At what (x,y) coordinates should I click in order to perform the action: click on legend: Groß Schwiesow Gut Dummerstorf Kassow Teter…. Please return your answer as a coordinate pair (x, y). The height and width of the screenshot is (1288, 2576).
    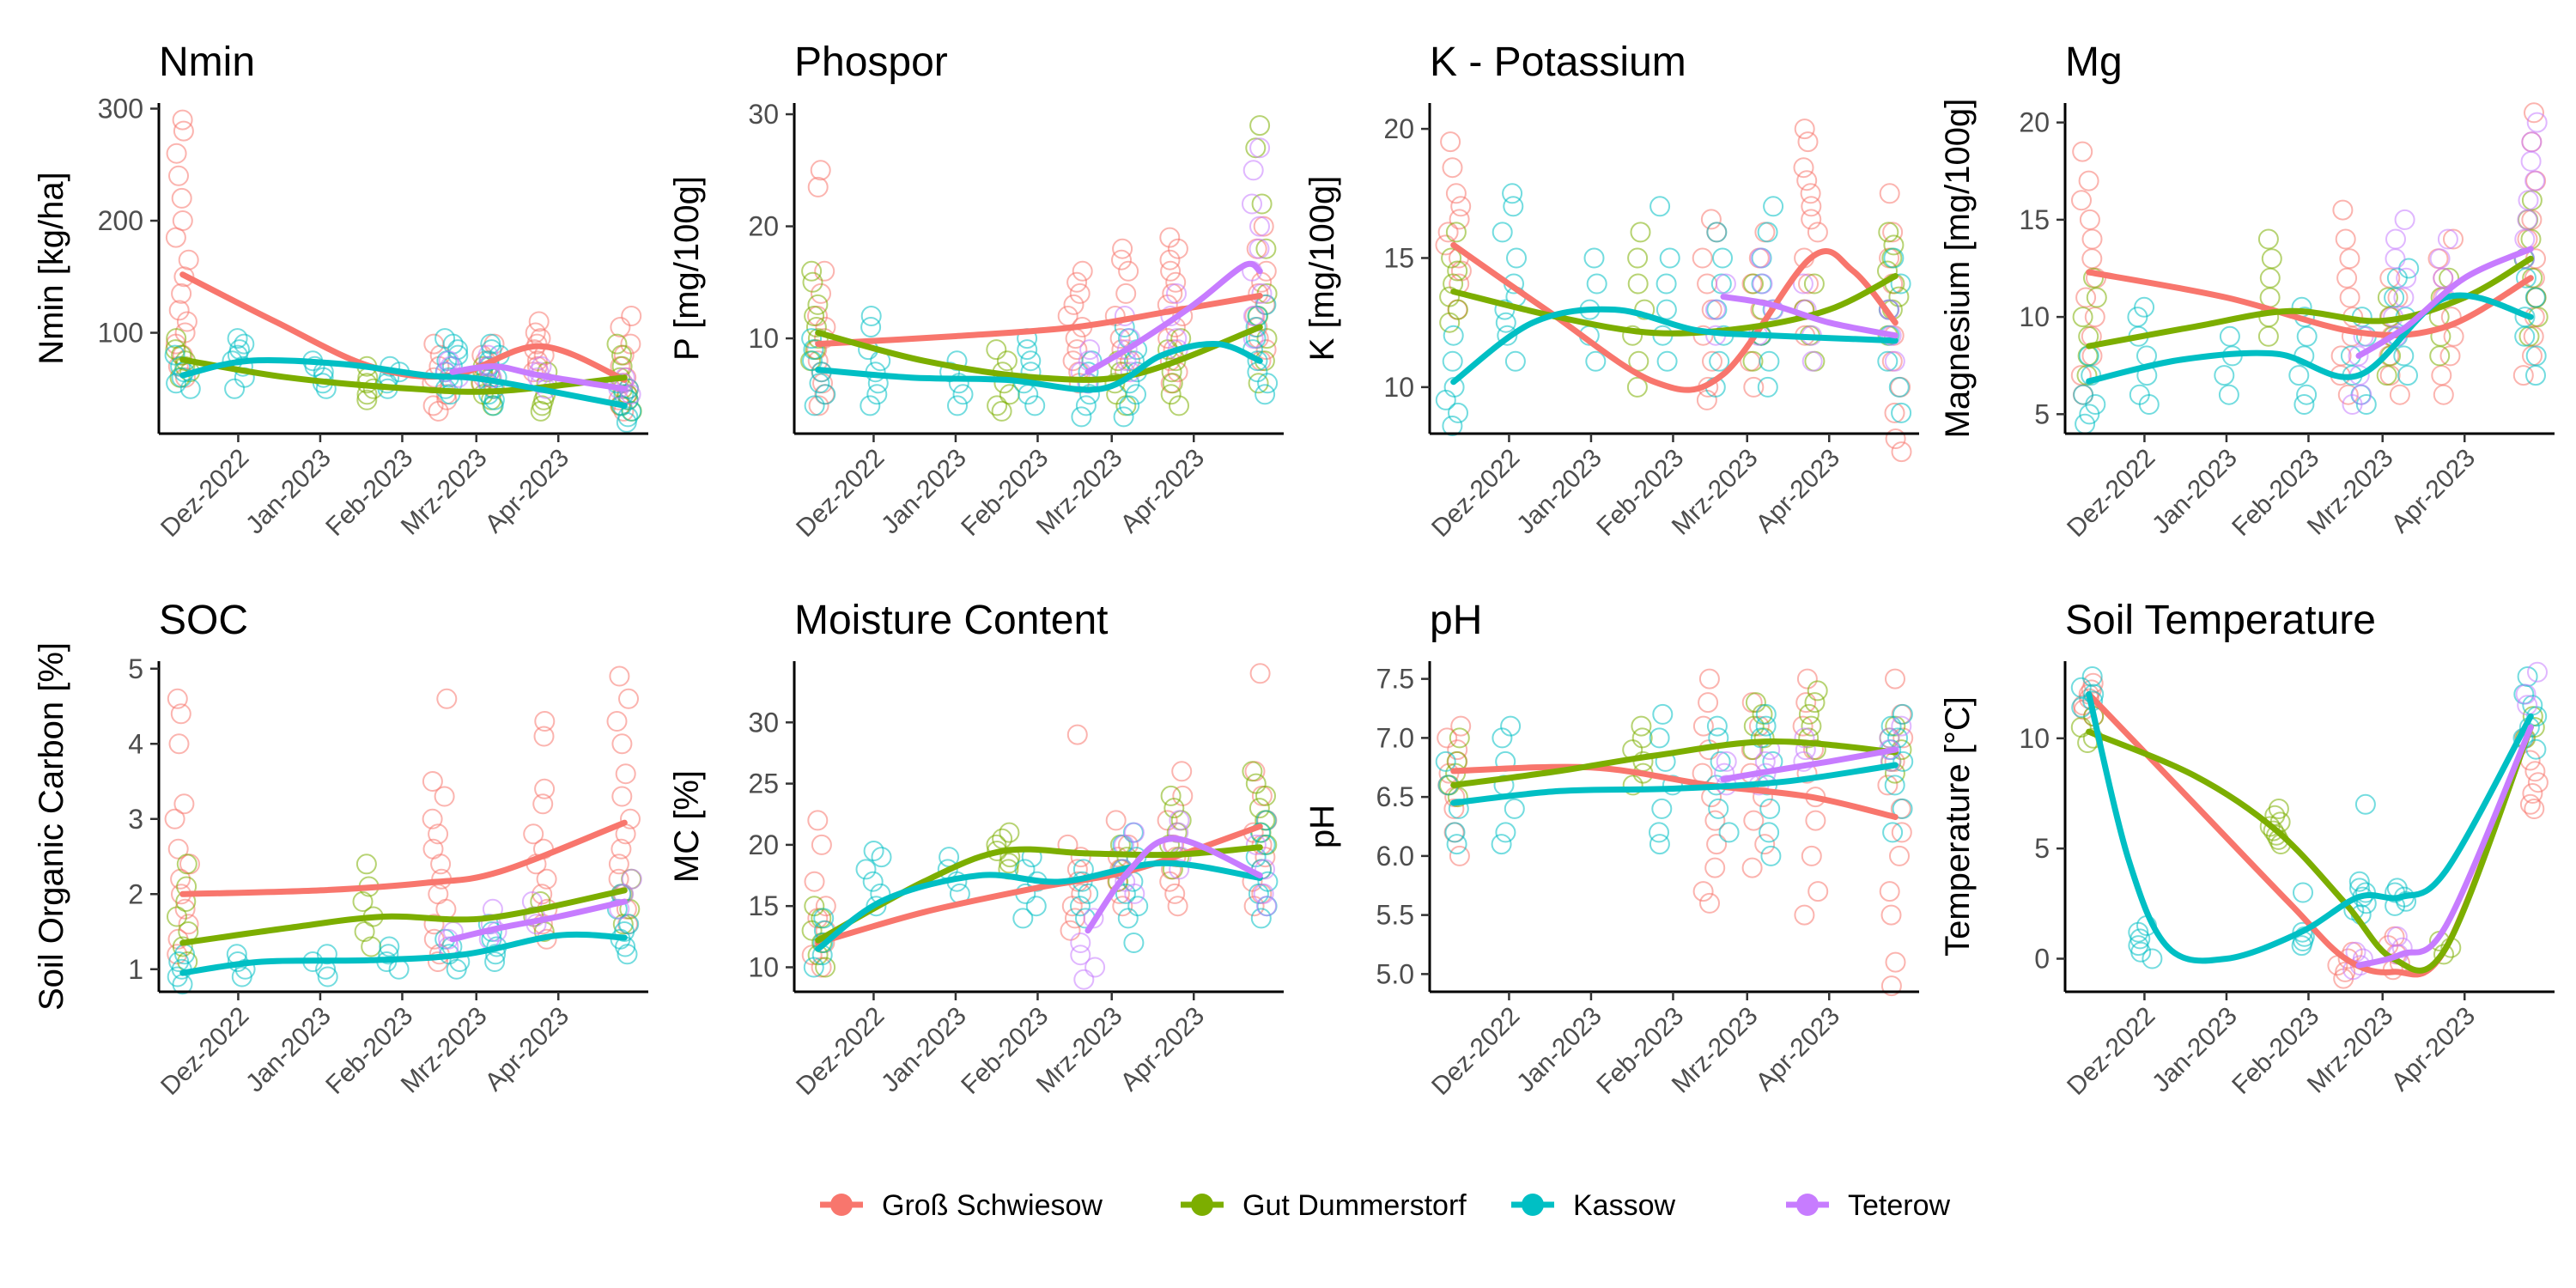
    Looking at the image, I should click on (1385, 1206).